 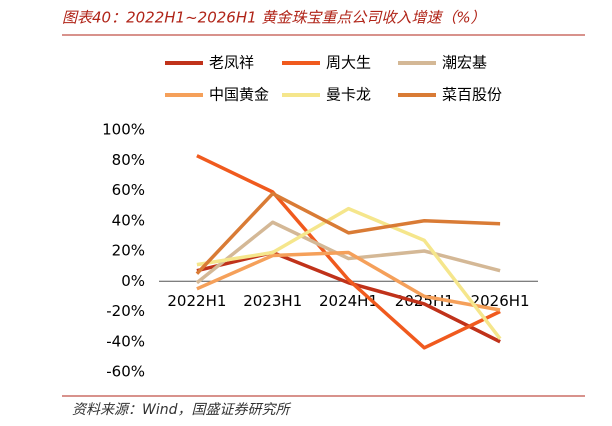 I want to click on y-tick-label: -20%, so click(x=125, y=311).